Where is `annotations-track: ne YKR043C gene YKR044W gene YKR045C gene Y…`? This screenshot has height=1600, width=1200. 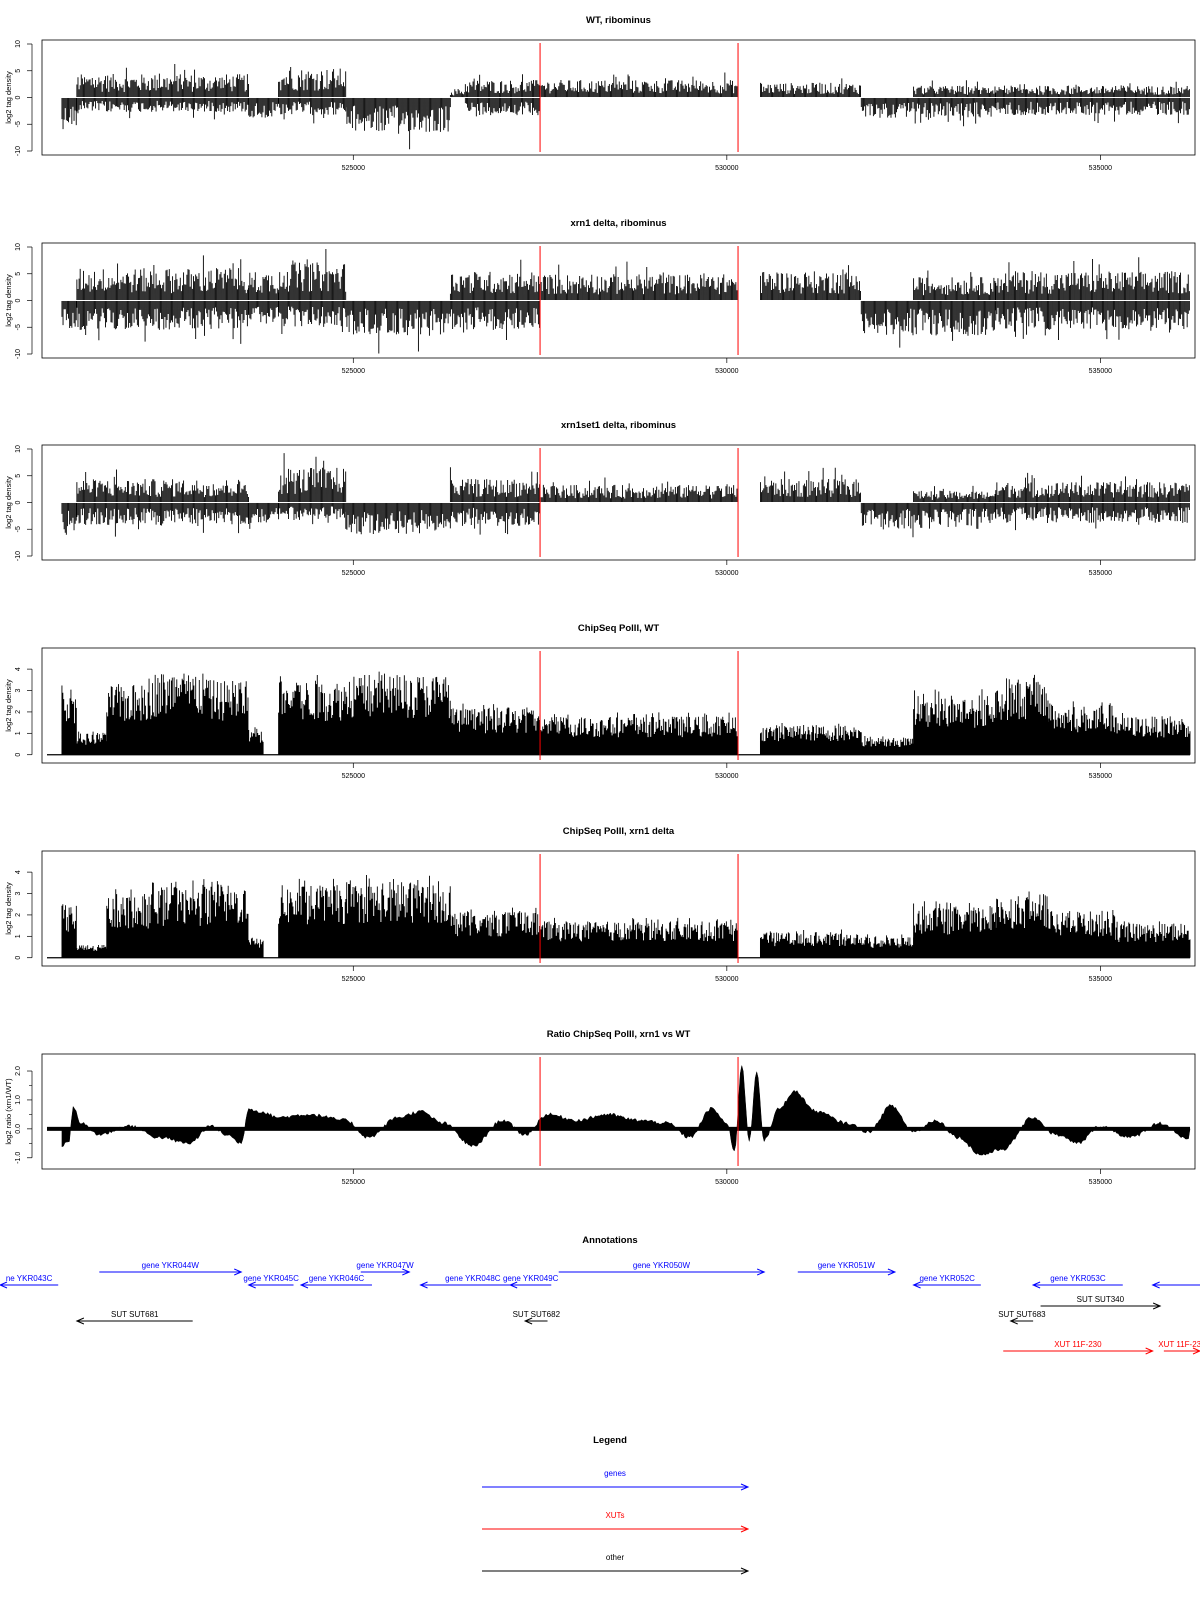 annotations-track: ne YKR043C gene YKR044W gene YKR045C gene Y… is located at coordinates (600, 1308).